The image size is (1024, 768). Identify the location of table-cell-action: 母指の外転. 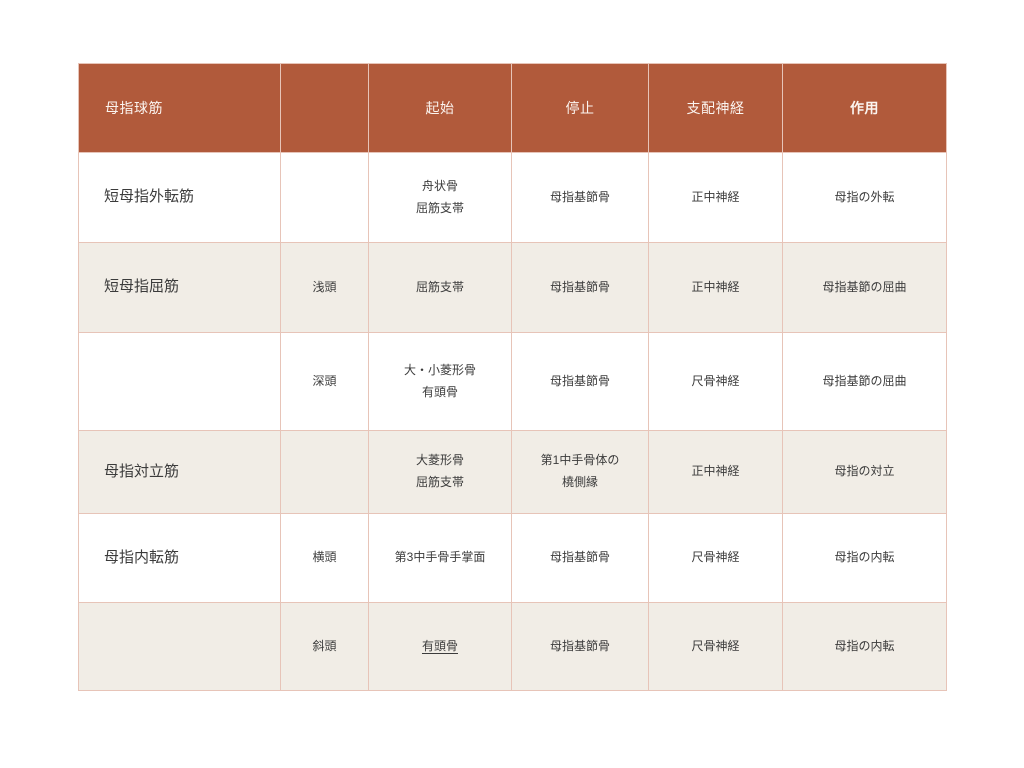
(864, 197).